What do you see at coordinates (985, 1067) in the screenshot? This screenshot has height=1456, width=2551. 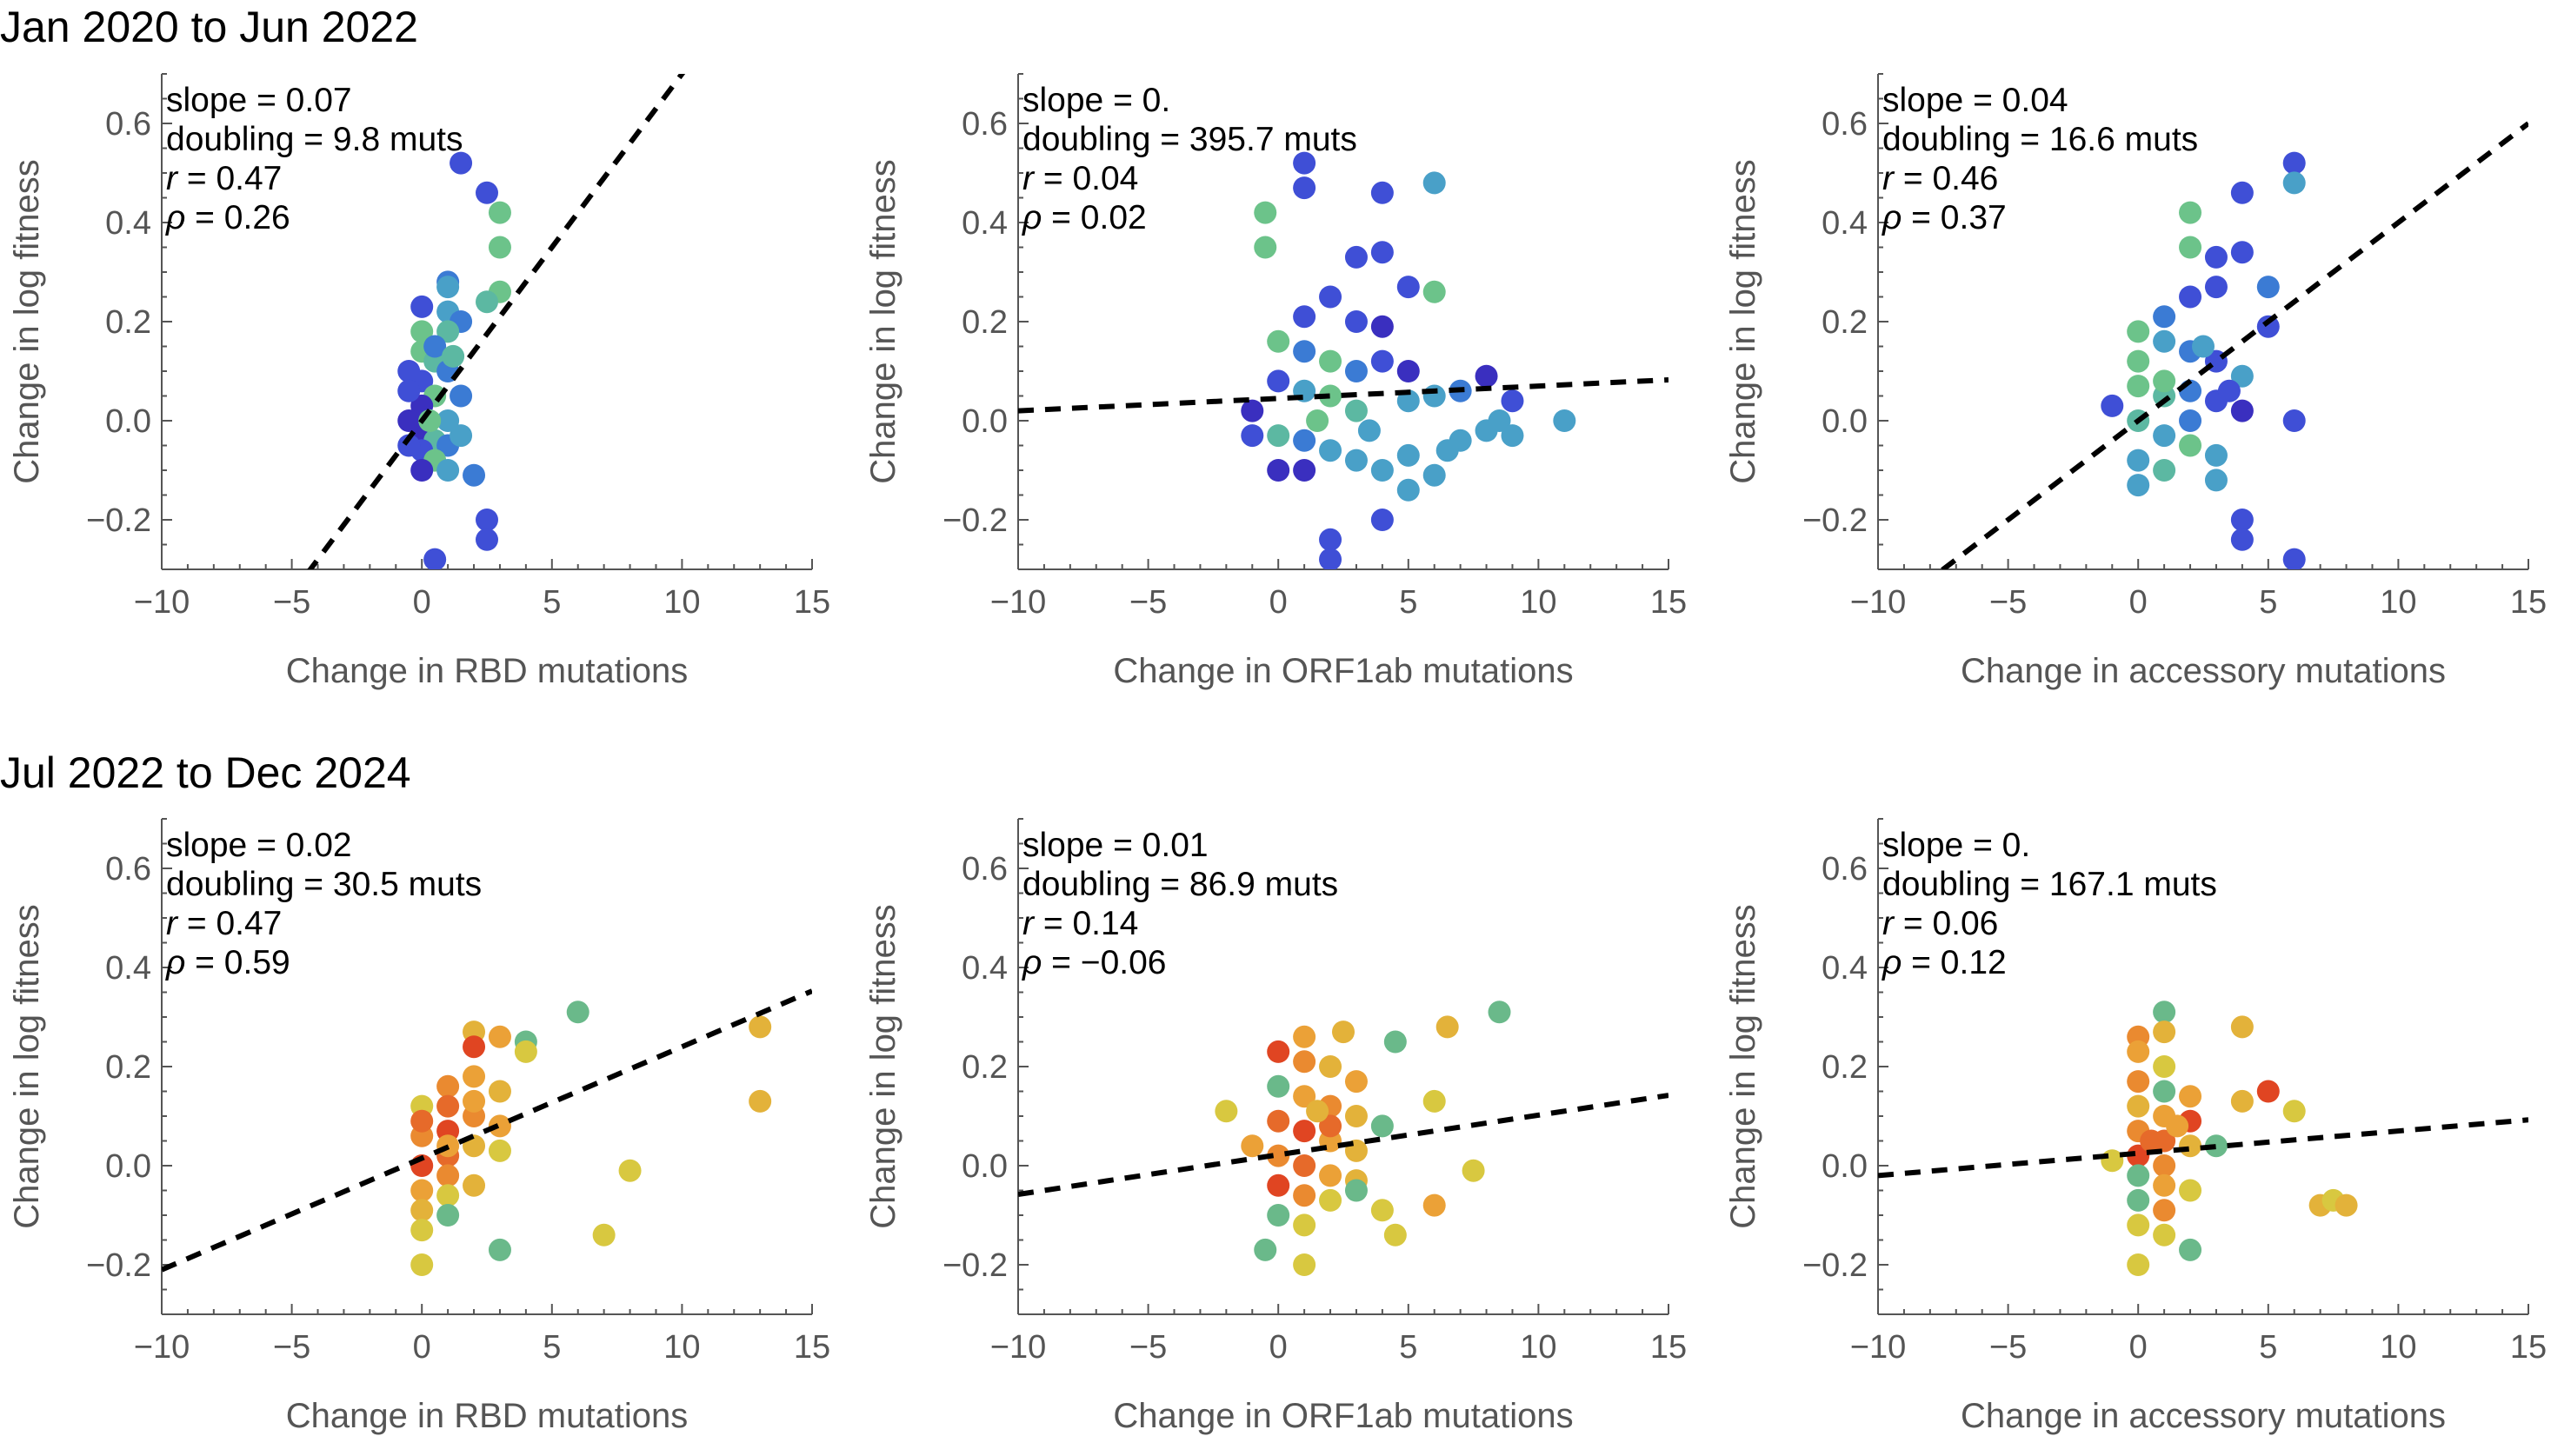 I see `y-tick-label: 0.2` at bounding box center [985, 1067].